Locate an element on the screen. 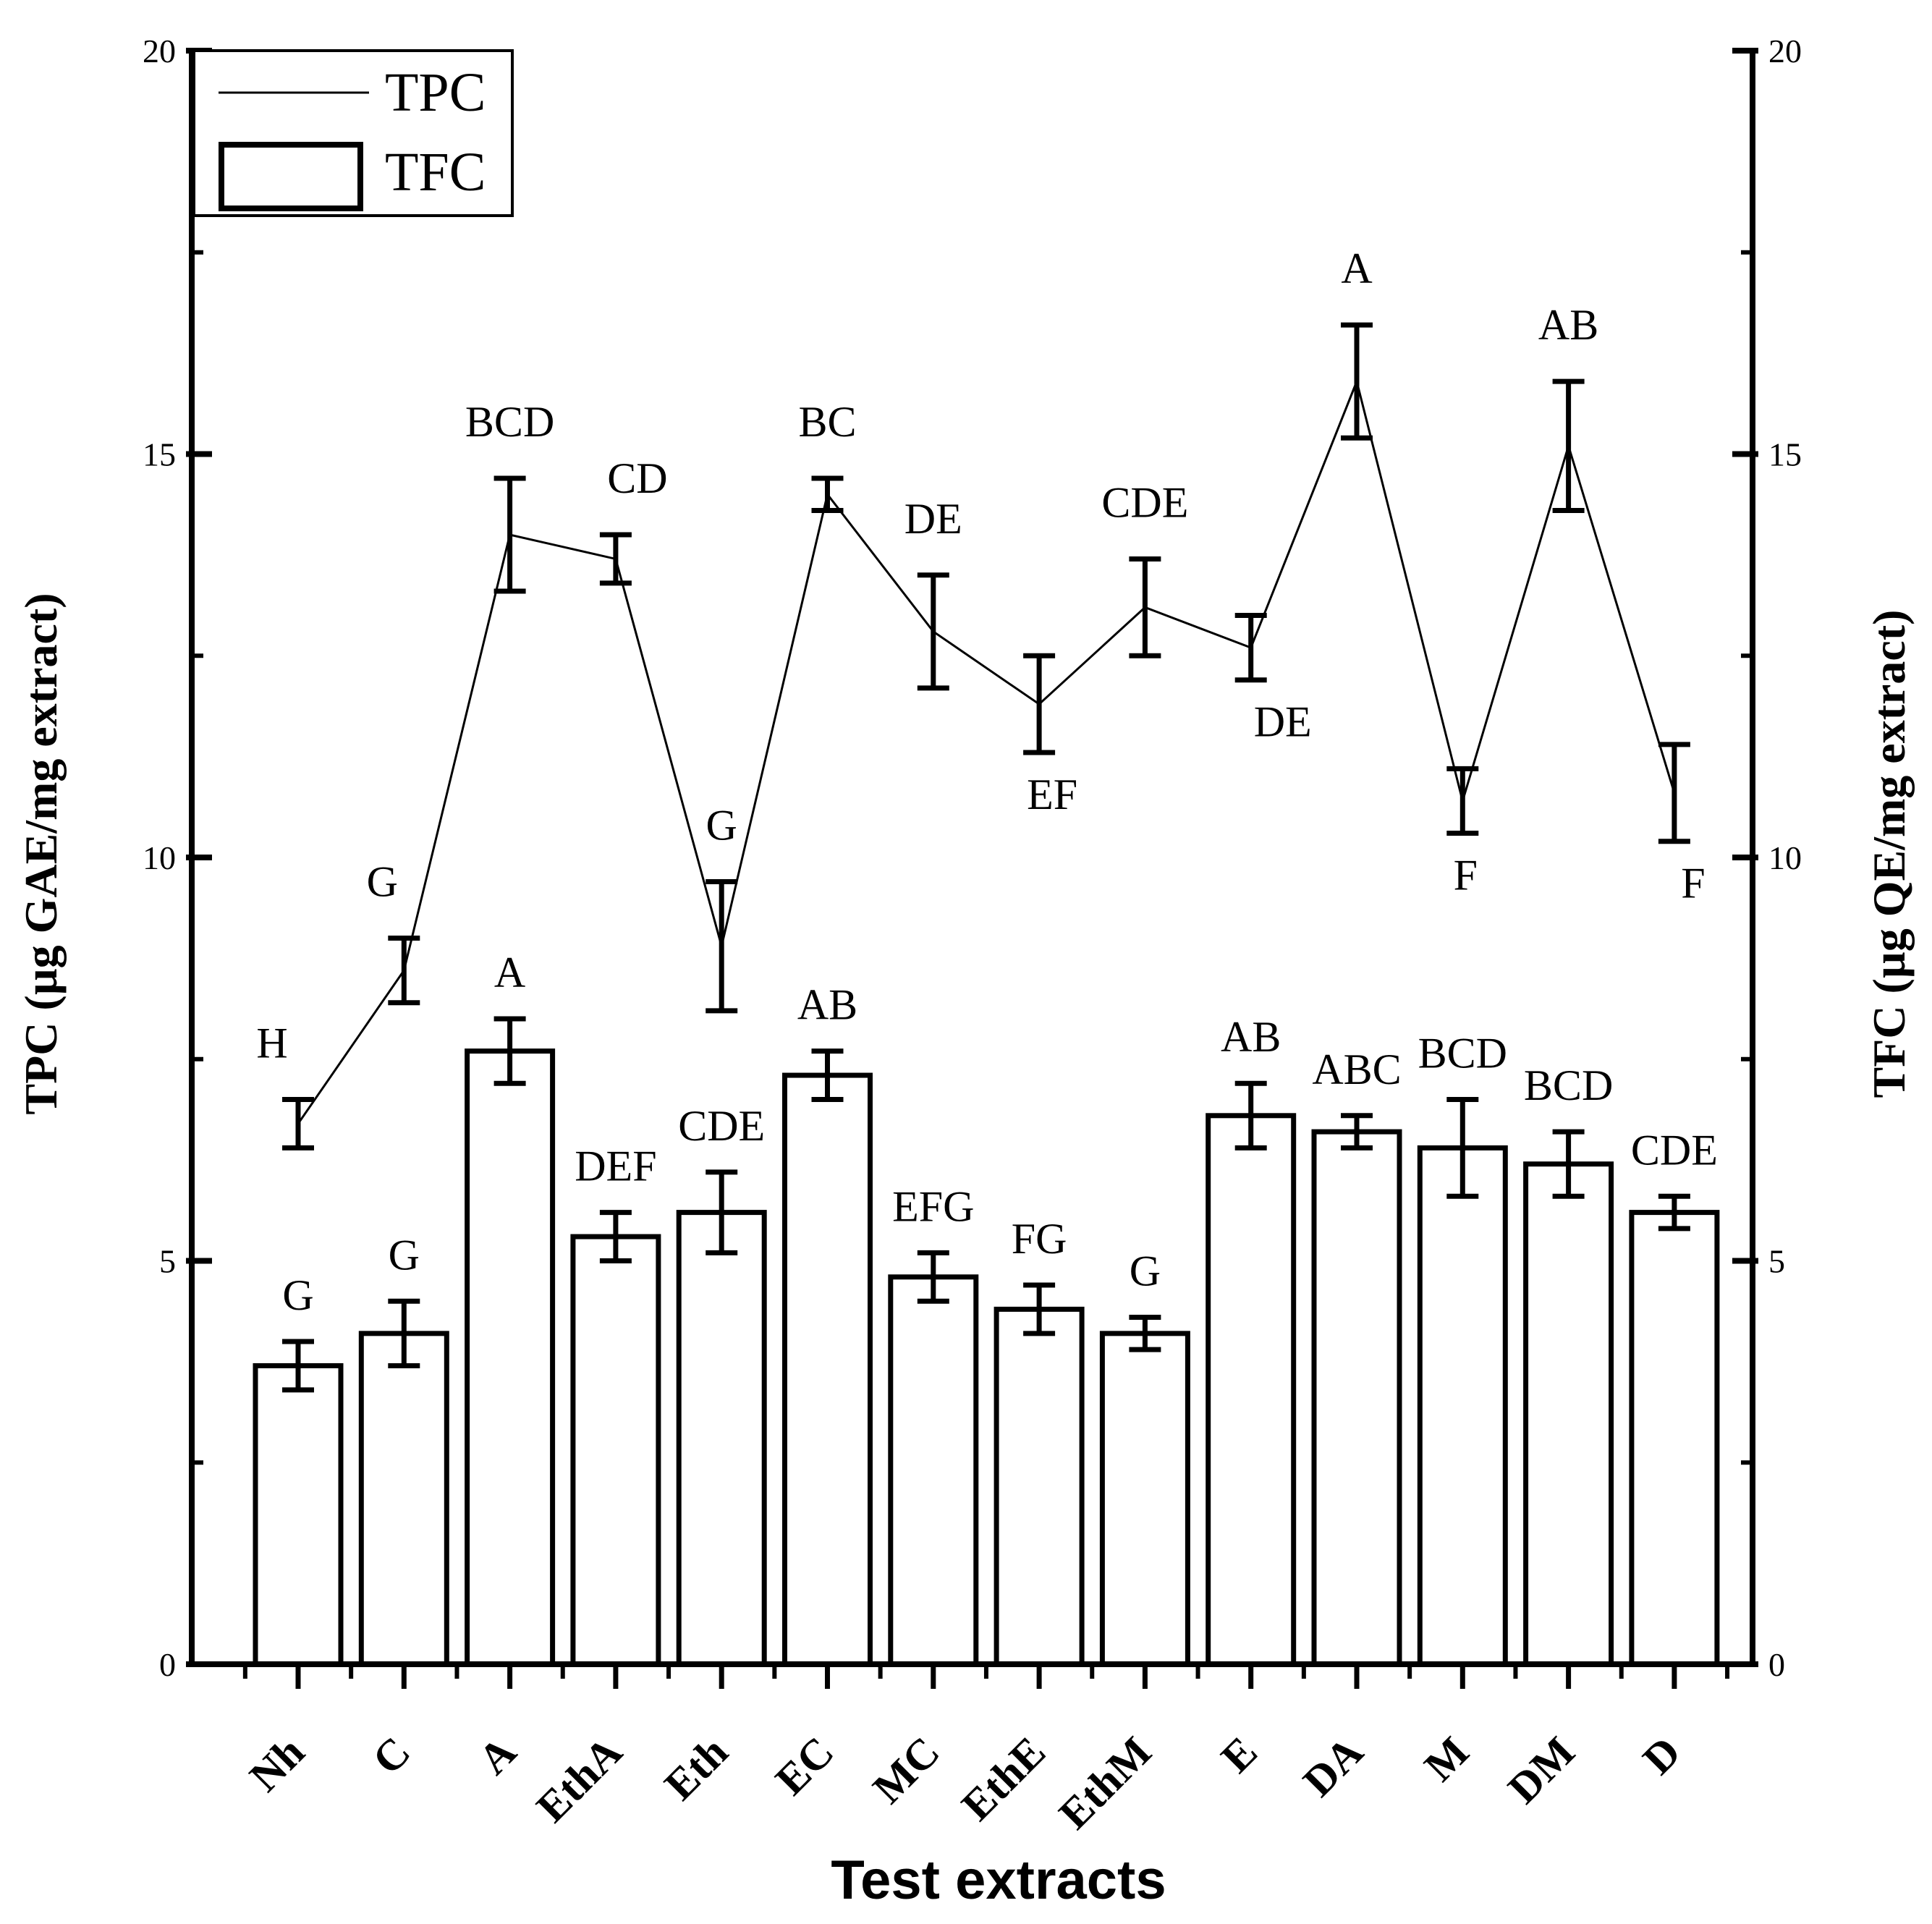 The image size is (1932, 1924). tfc-bar-EthM is located at coordinates (1144, 1499).